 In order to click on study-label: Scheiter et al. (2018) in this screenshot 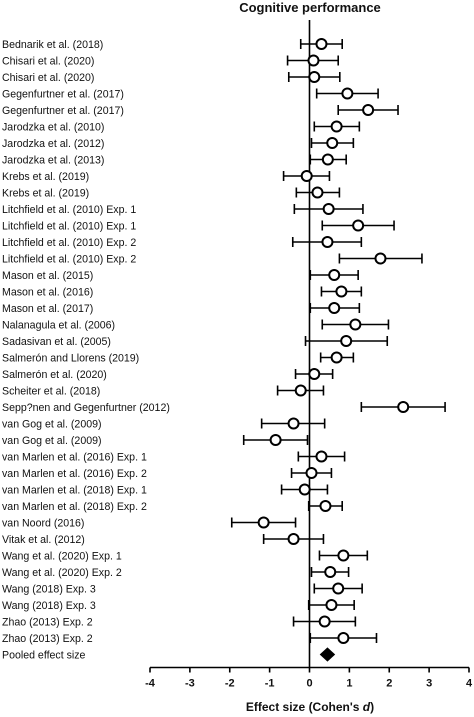, I will do `click(51, 392)`.